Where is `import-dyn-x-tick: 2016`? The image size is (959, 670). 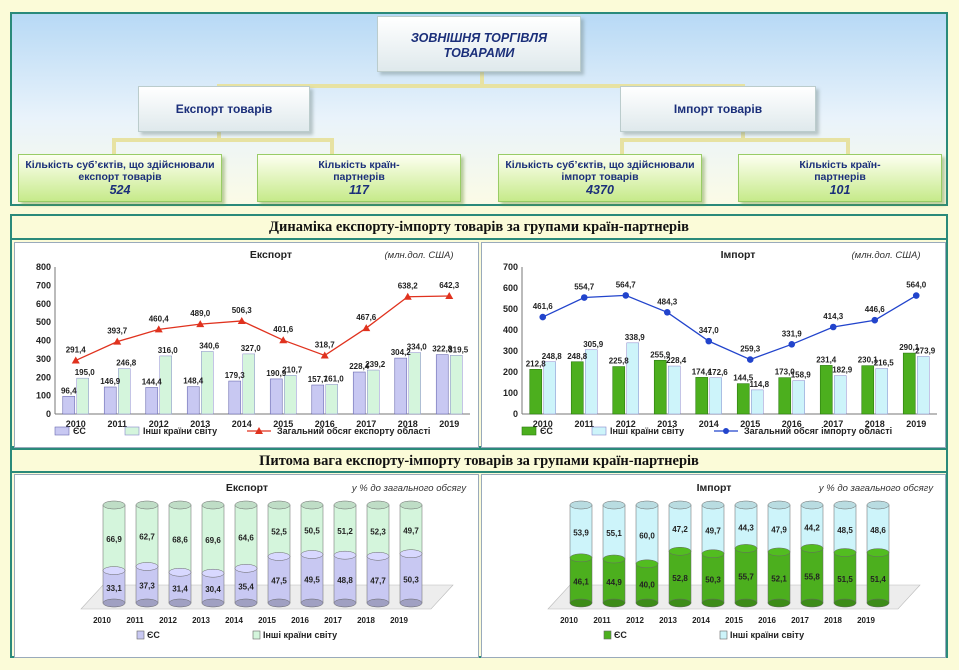 import-dyn-x-tick: 2016 is located at coordinates (792, 424).